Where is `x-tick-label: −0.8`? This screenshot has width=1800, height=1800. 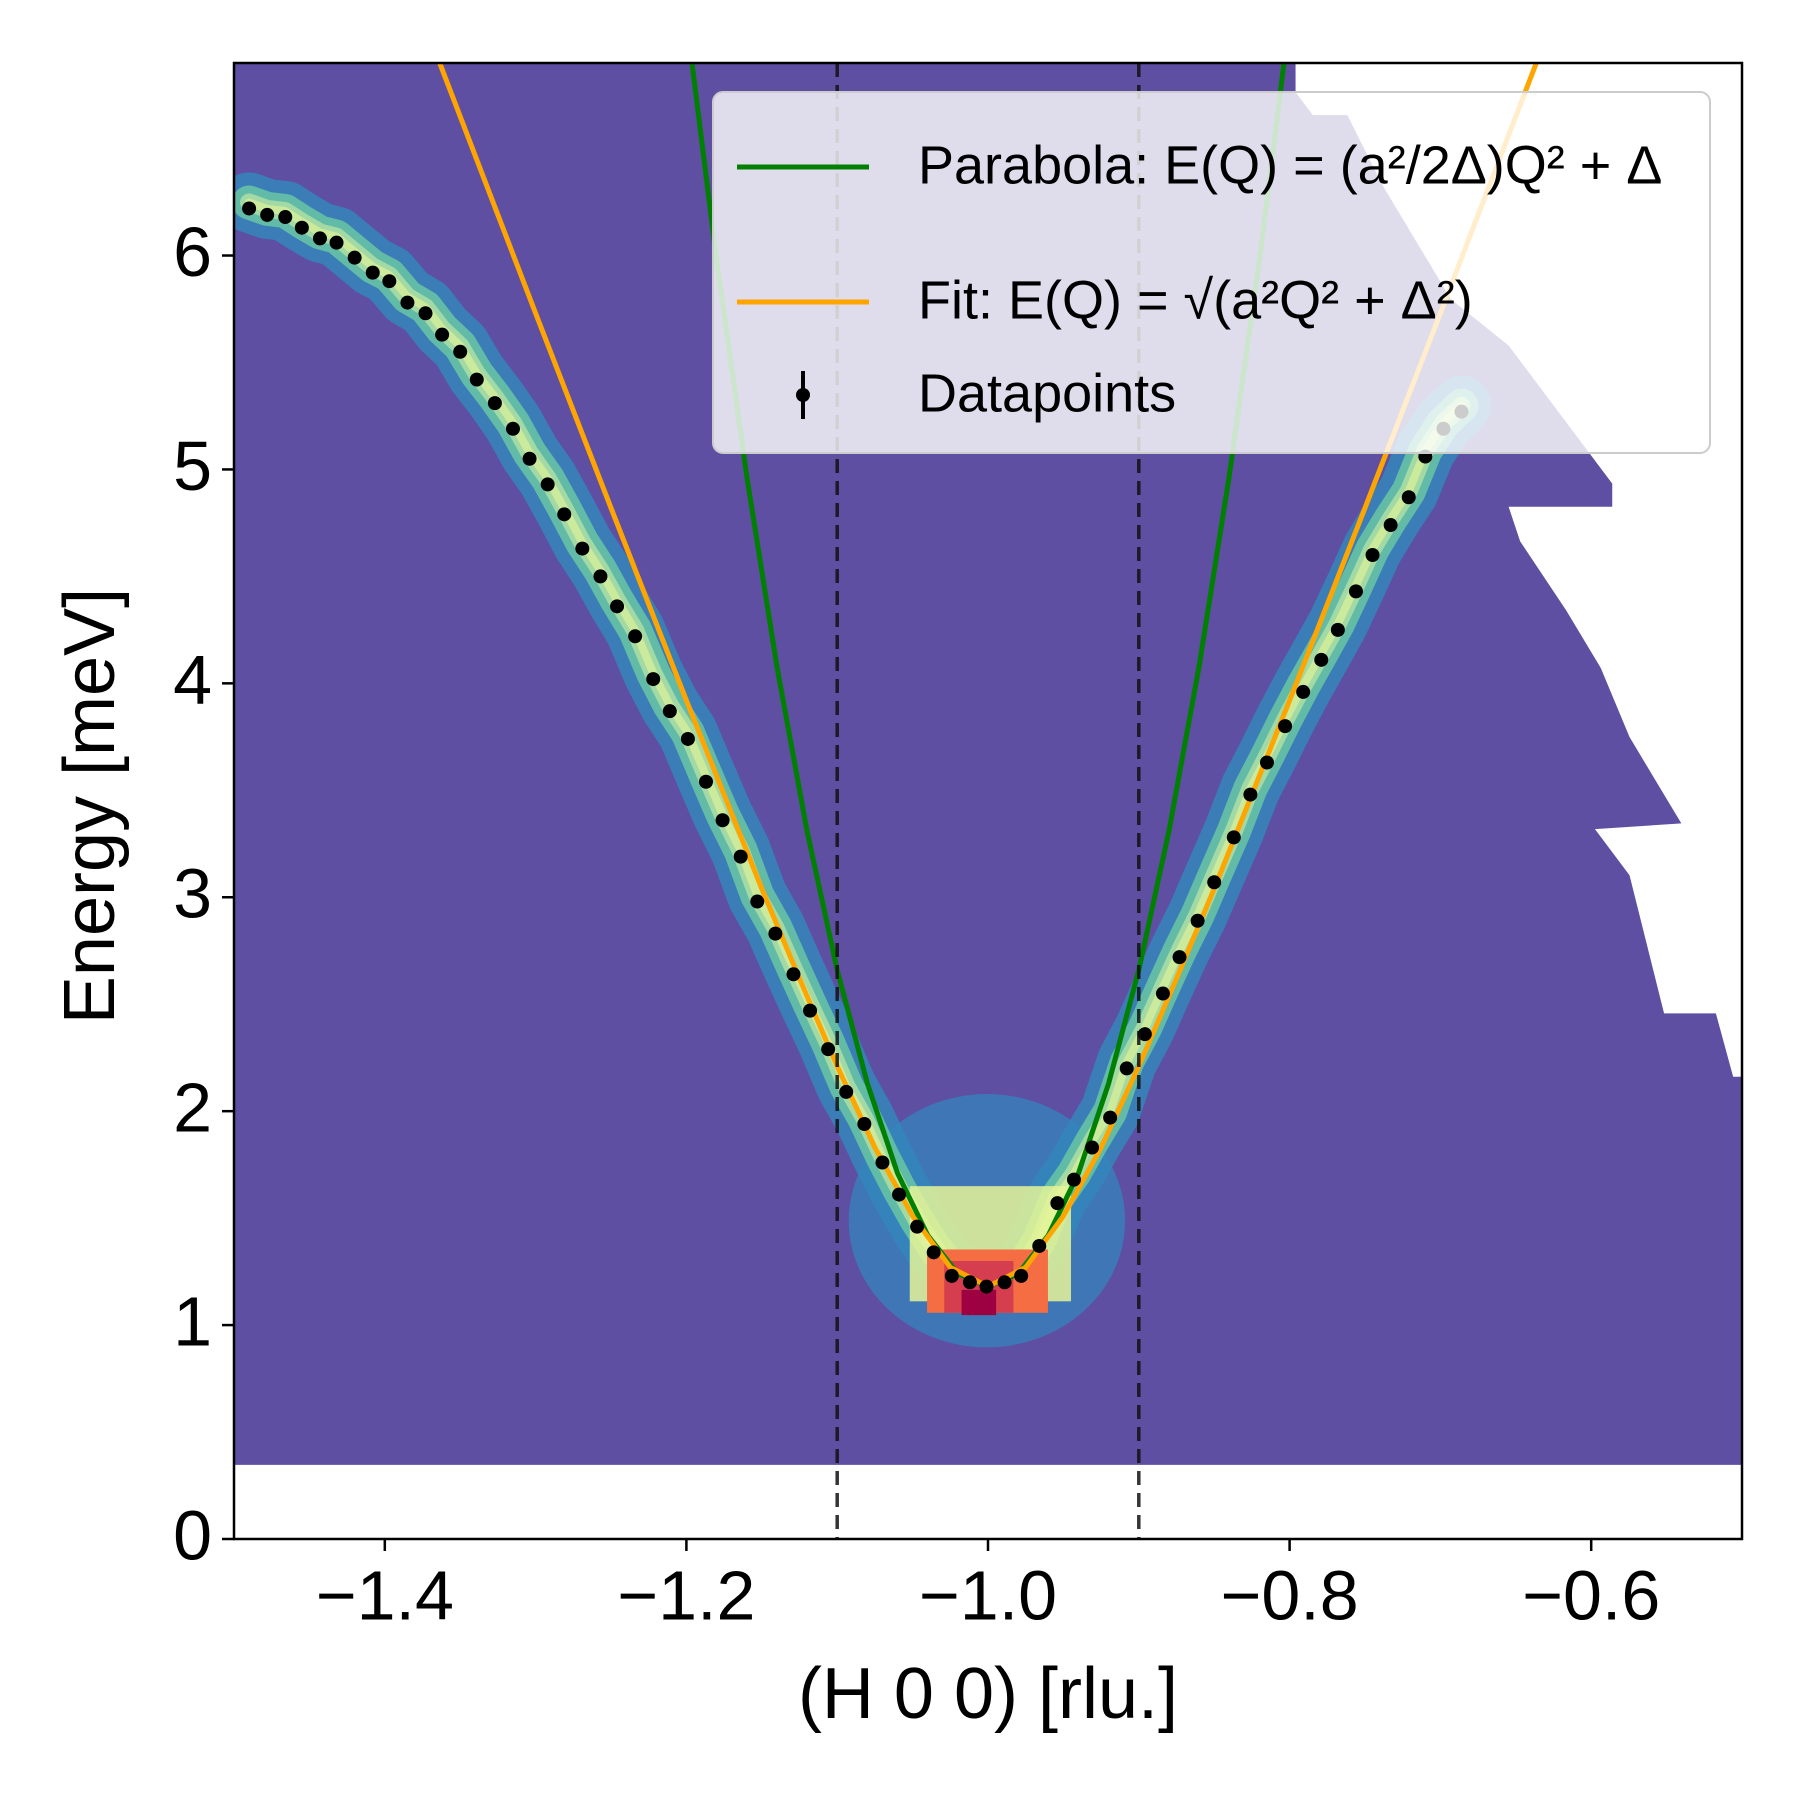
x-tick-label: −0.8 is located at coordinates (1289, 1595).